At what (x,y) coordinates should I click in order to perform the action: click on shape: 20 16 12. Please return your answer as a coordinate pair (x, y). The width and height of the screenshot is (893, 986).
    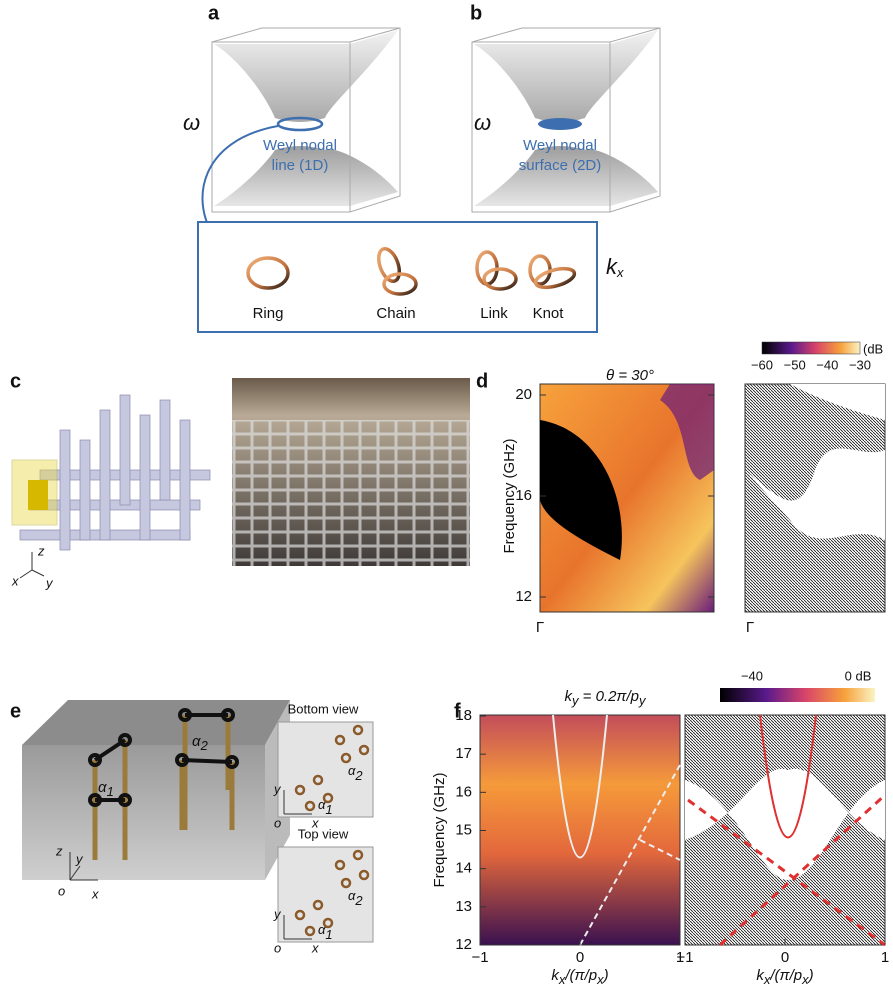
    Looking at the image, I should click on (614, 495).